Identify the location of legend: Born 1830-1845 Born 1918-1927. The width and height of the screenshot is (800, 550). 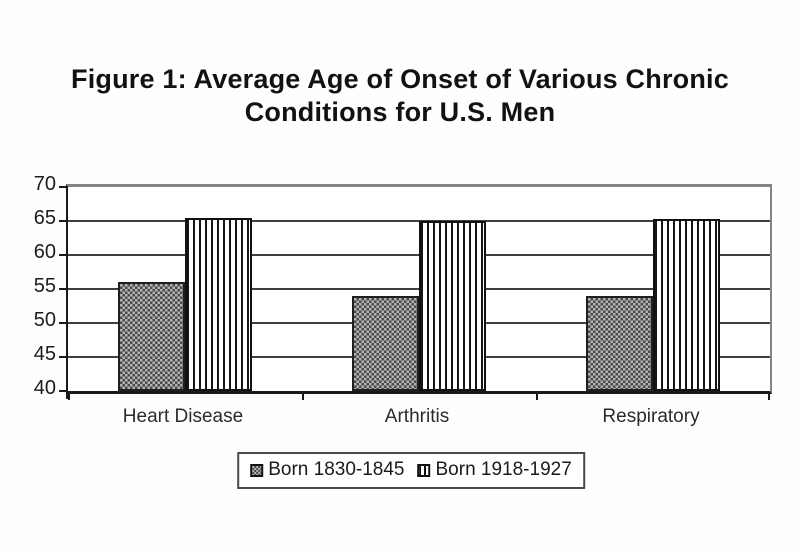
(411, 470).